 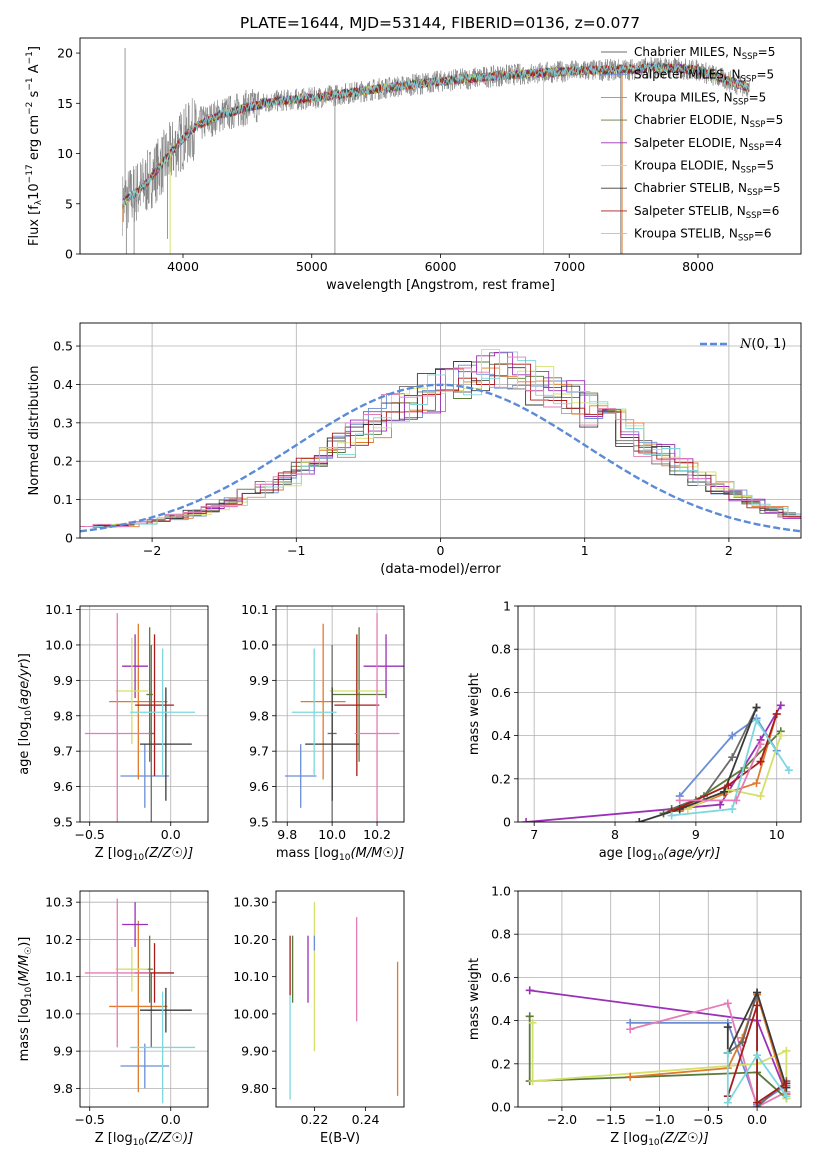 What do you see at coordinates (377, 834) in the screenshot?
I see `x-tick-label: 10.2` at bounding box center [377, 834].